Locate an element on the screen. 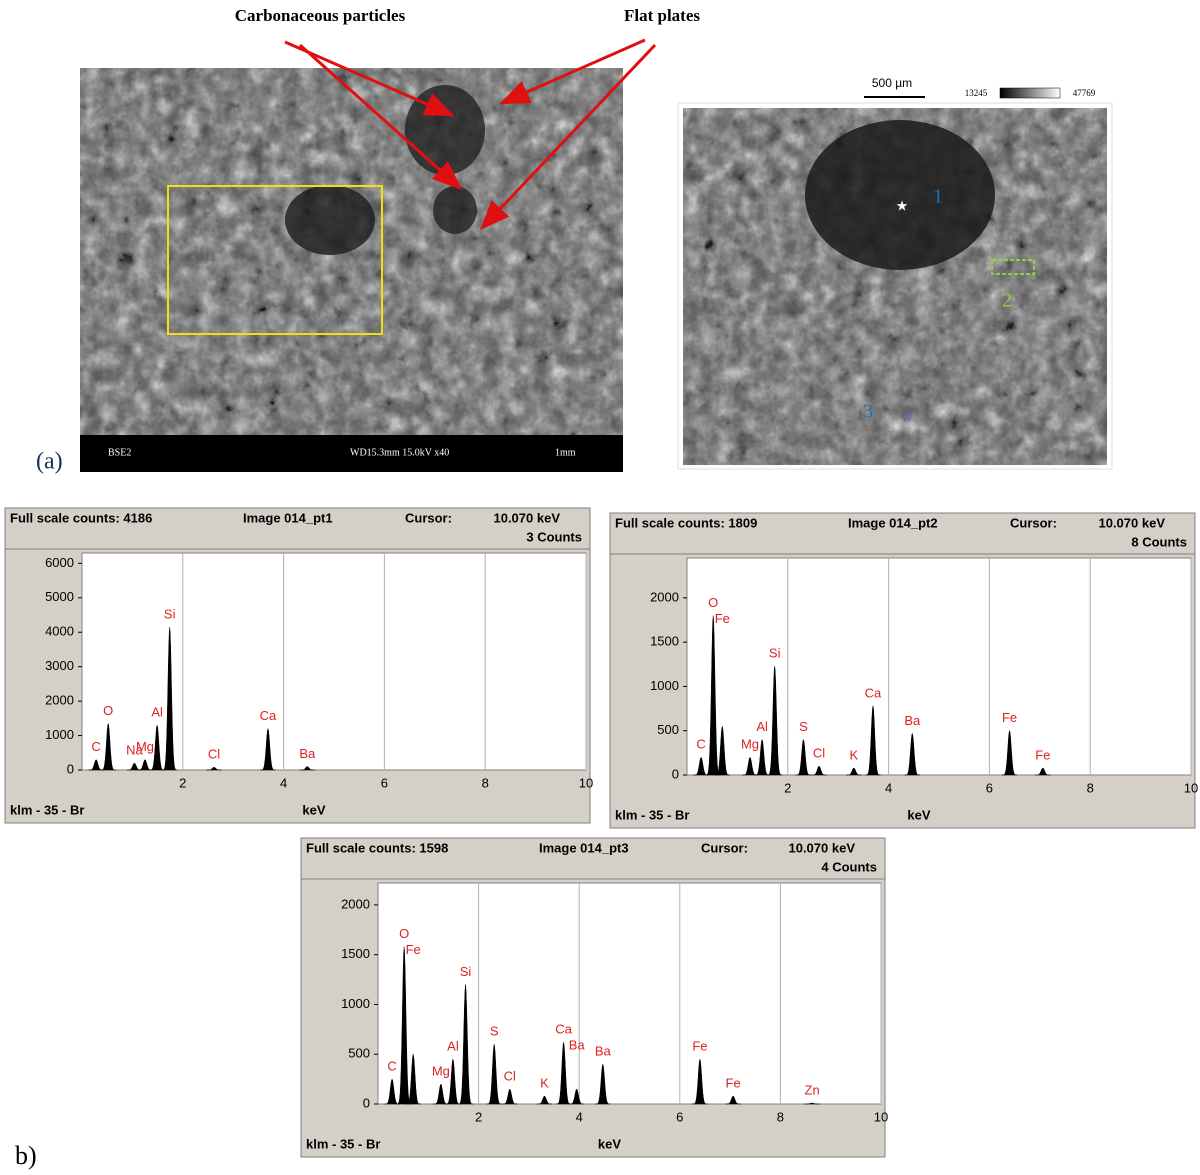 This screenshot has height=1175, width=1200. star: ☆ is located at coordinates (907, 417).